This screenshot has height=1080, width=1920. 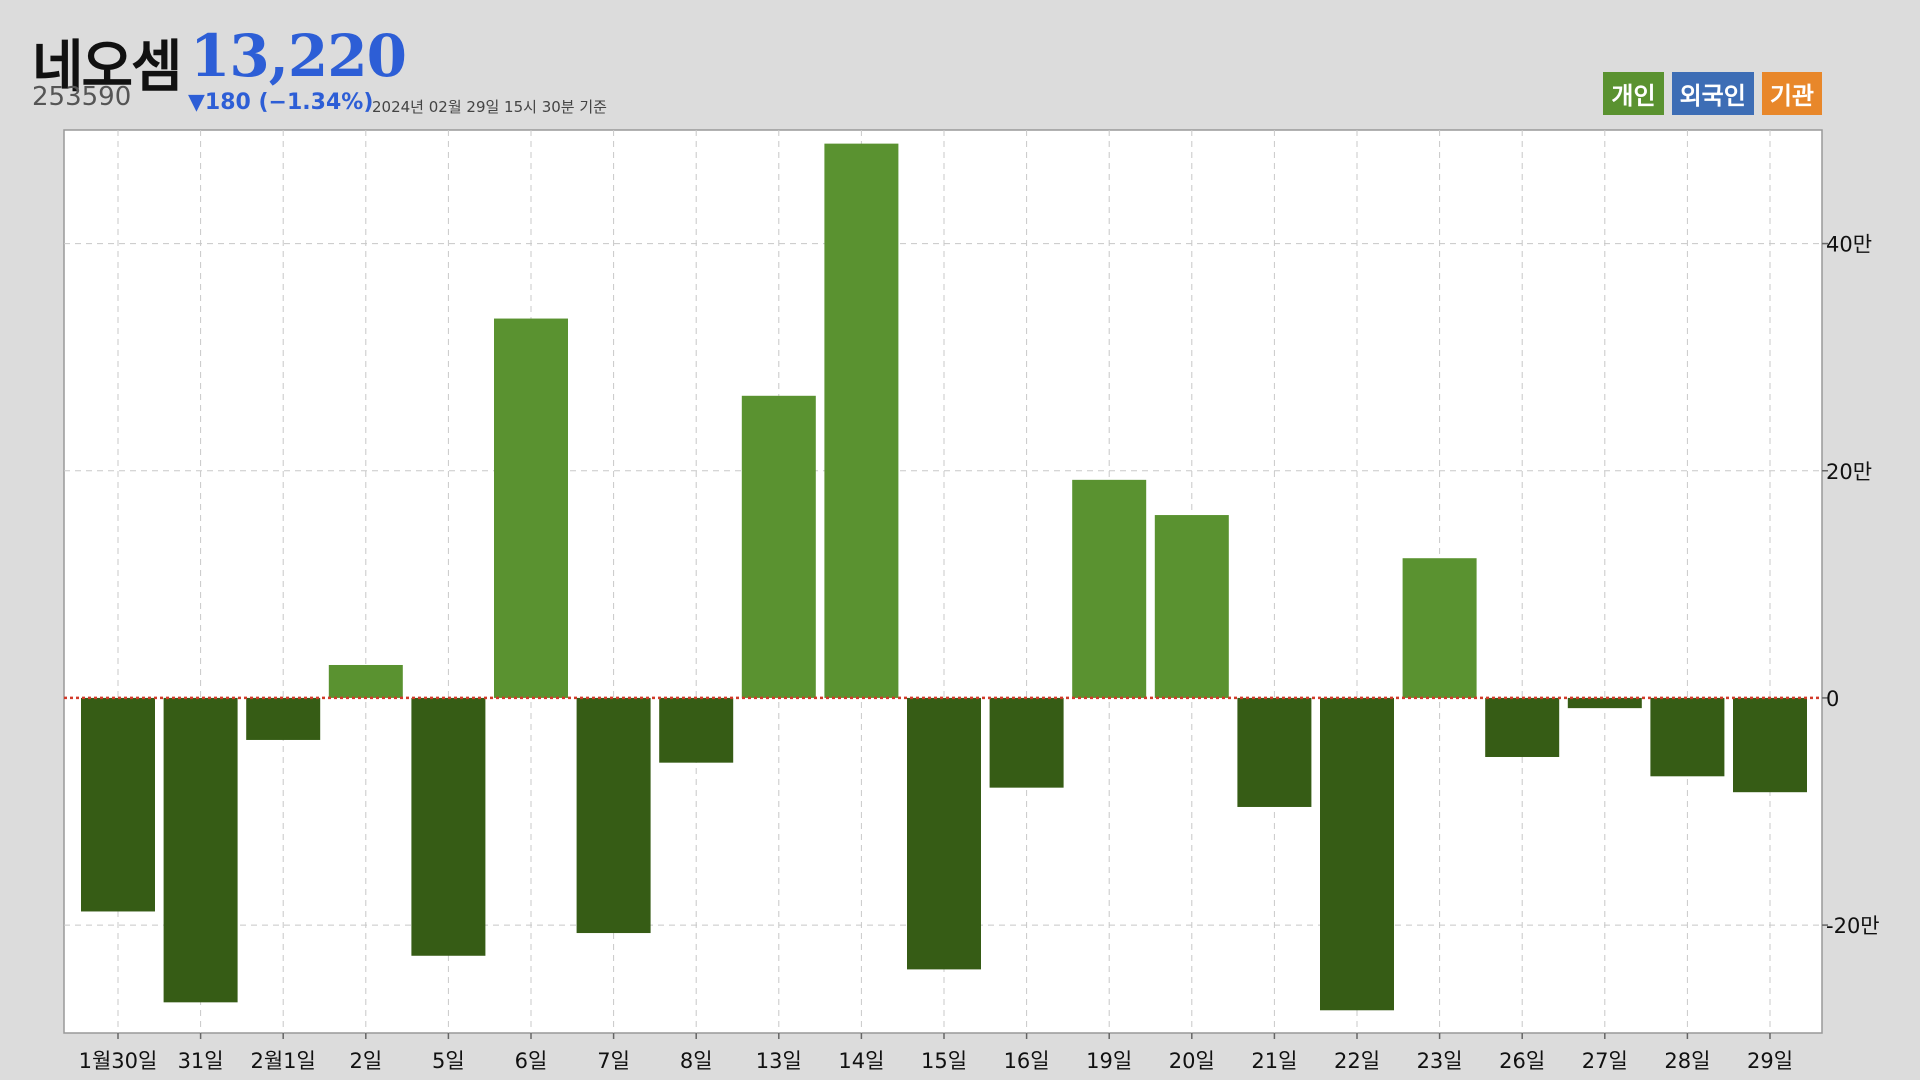 I want to click on x-tick-label: 14일, so click(x=861, y=1061).